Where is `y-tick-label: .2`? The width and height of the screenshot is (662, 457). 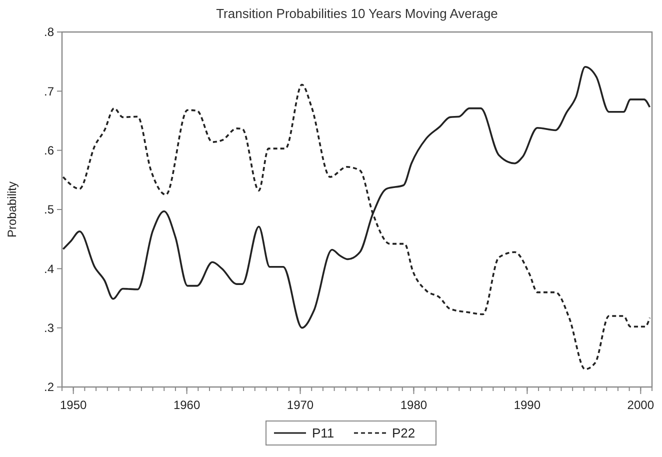 y-tick-label: .2 is located at coordinates (49, 387).